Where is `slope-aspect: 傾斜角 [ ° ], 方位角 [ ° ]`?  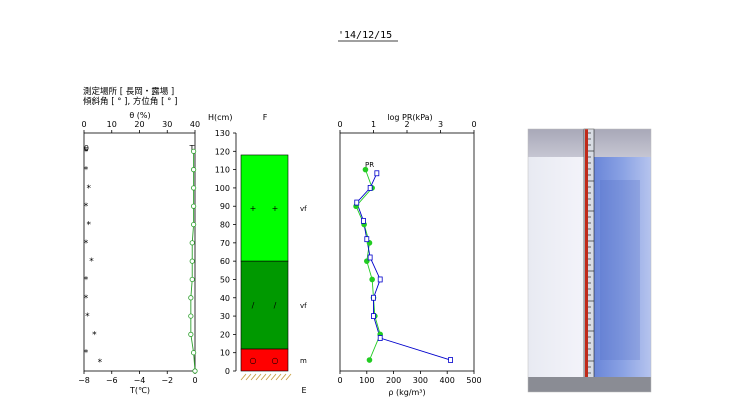
slope-aspect: 傾斜角 [ ° ], 方位角 [ ° ] is located at coordinates (130, 101).